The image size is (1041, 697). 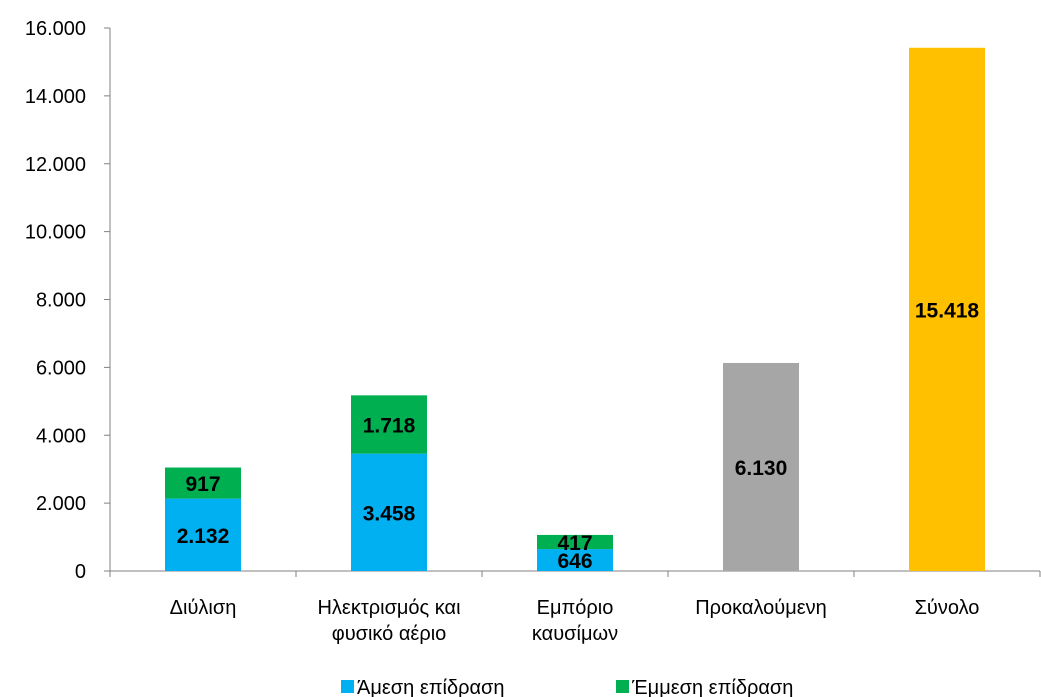 What do you see at coordinates (388, 608) in the screenshot?
I see `category-label-line: Ηλεκτρισμός και` at bounding box center [388, 608].